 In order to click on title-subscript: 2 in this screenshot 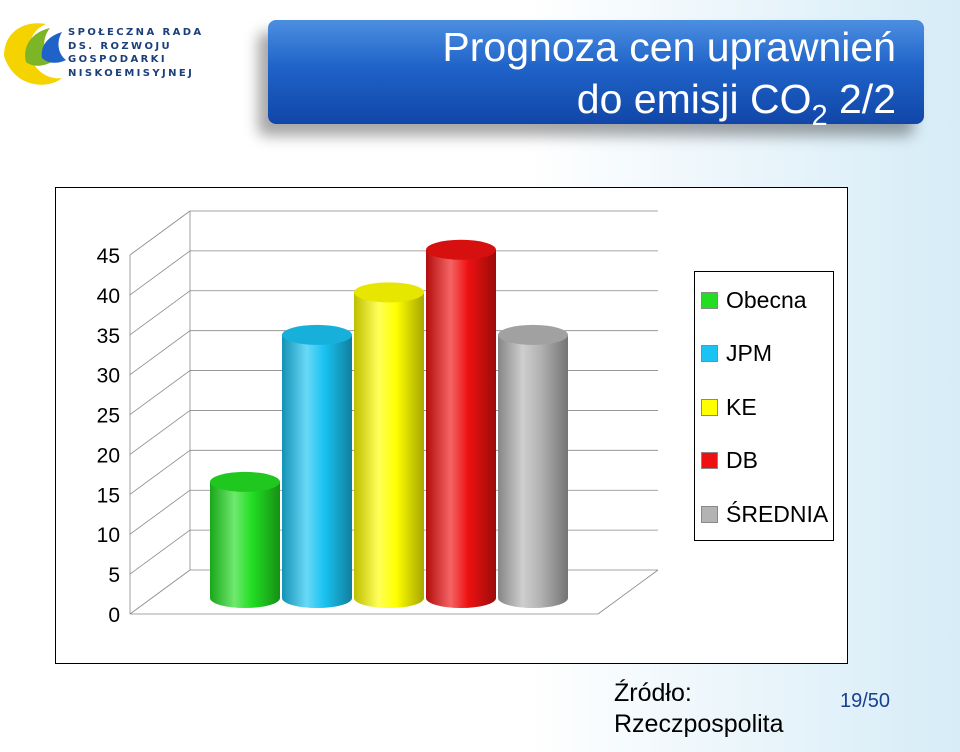, I will do `click(819, 116)`.